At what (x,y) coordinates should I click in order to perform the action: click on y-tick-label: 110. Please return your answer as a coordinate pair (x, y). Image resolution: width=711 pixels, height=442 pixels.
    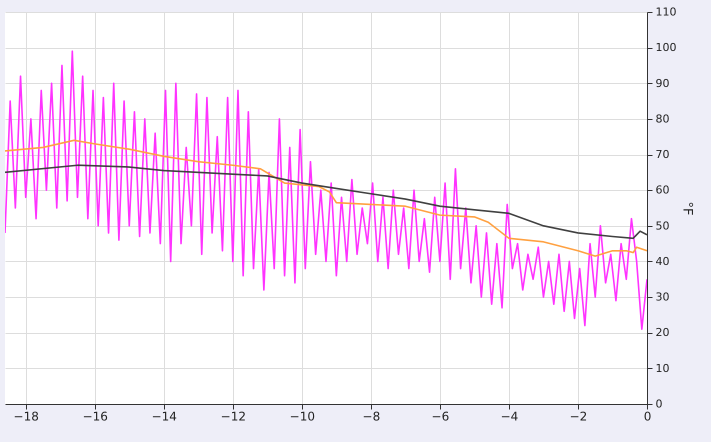
    Looking at the image, I should click on (666, 12).